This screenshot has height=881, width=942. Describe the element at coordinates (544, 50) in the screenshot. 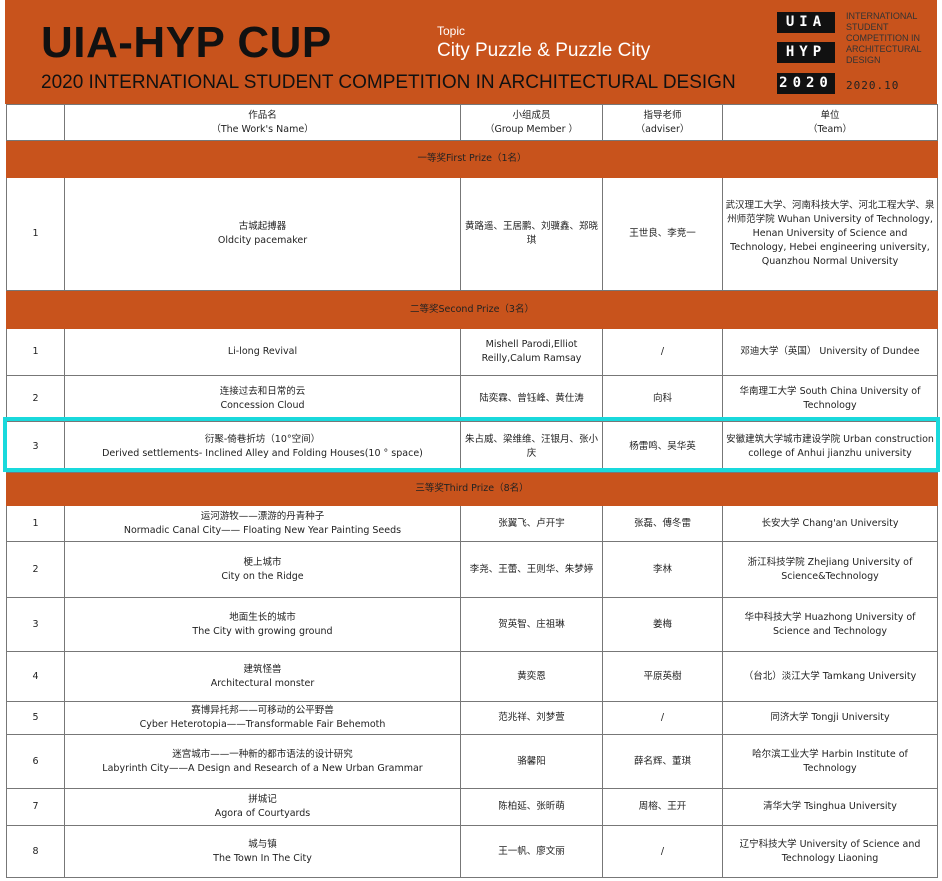

I see `topic-text: City Puzzle & Puzzle City` at that location.